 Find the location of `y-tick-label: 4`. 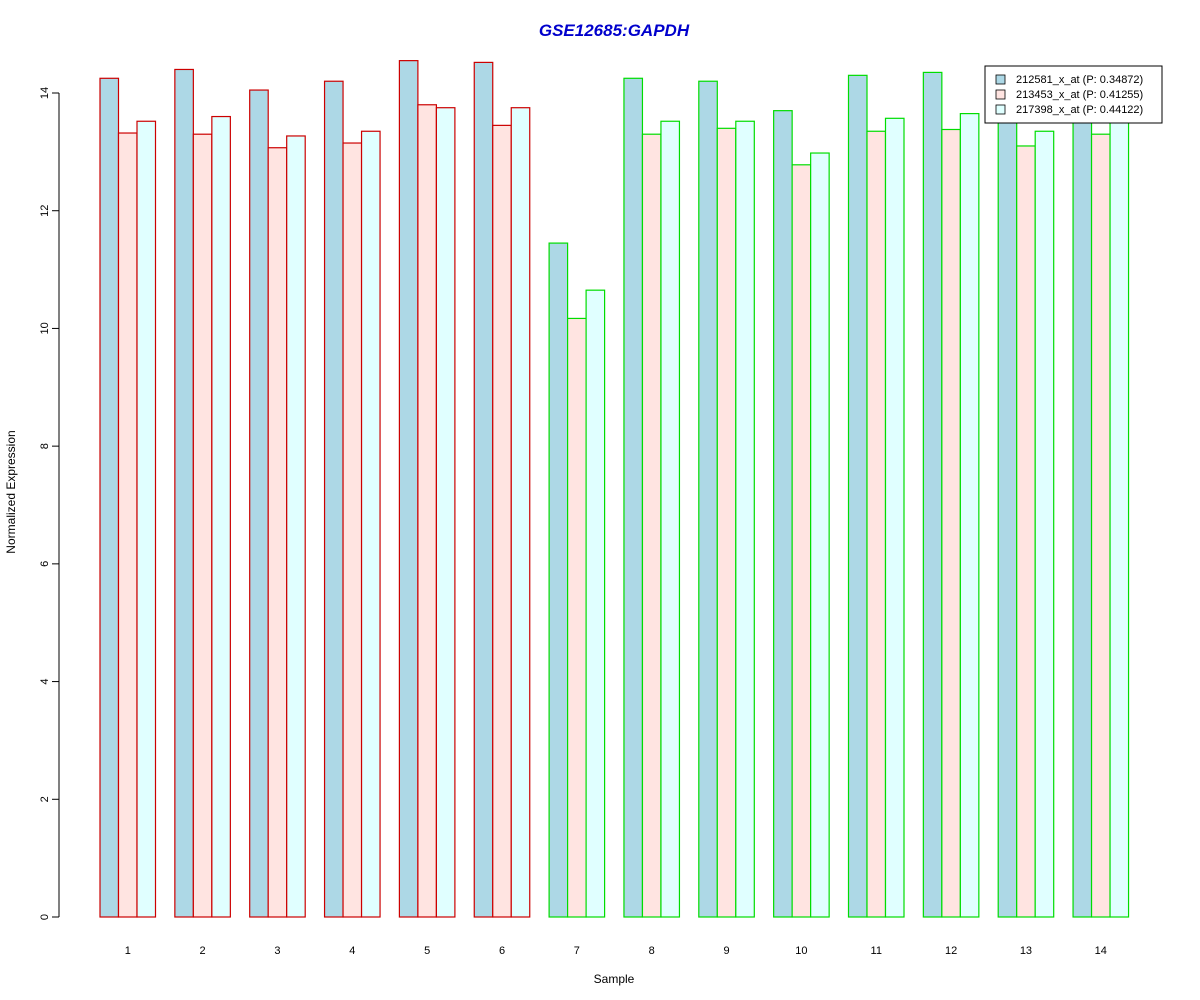

y-tick-label: 4 is located at coordinates (45, 682).